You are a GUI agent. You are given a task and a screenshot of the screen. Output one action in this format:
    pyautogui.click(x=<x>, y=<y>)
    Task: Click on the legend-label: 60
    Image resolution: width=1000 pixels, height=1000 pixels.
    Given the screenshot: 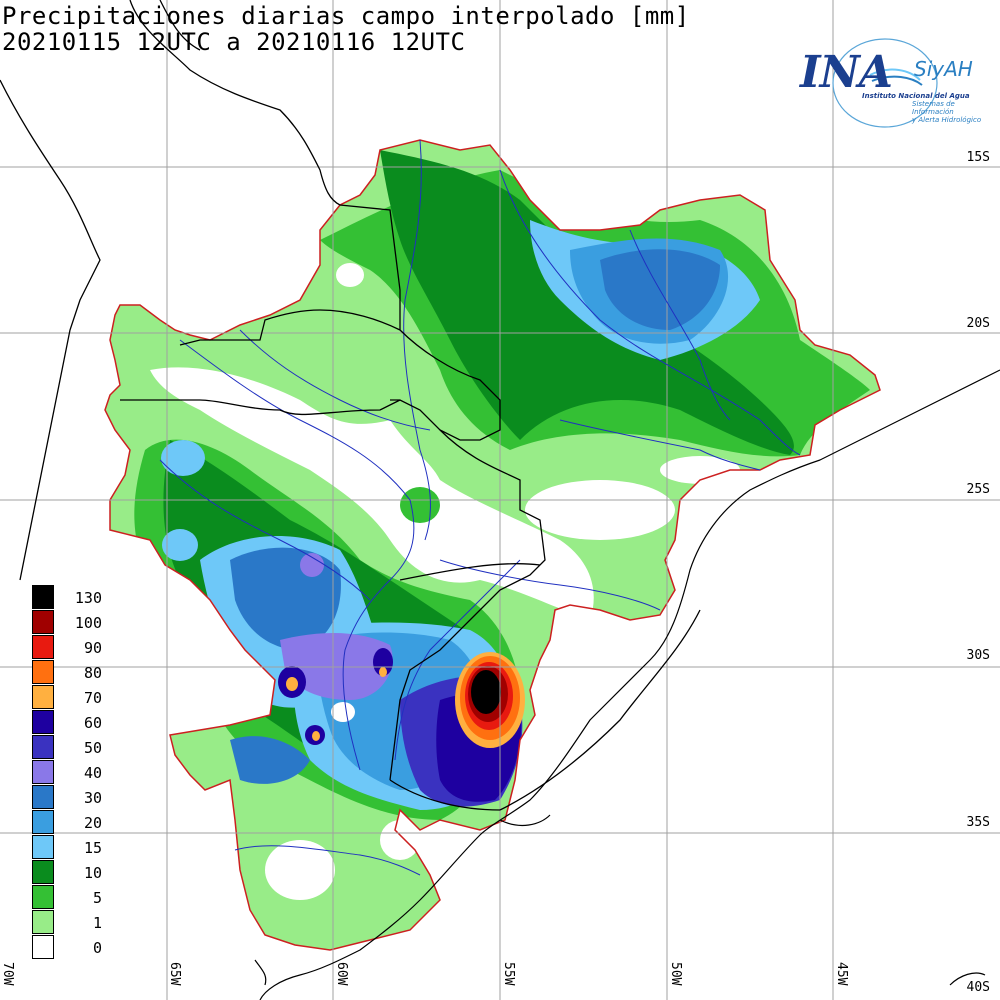 What is the action you would take?
    pyautogui.click(x=92, y=723)
    